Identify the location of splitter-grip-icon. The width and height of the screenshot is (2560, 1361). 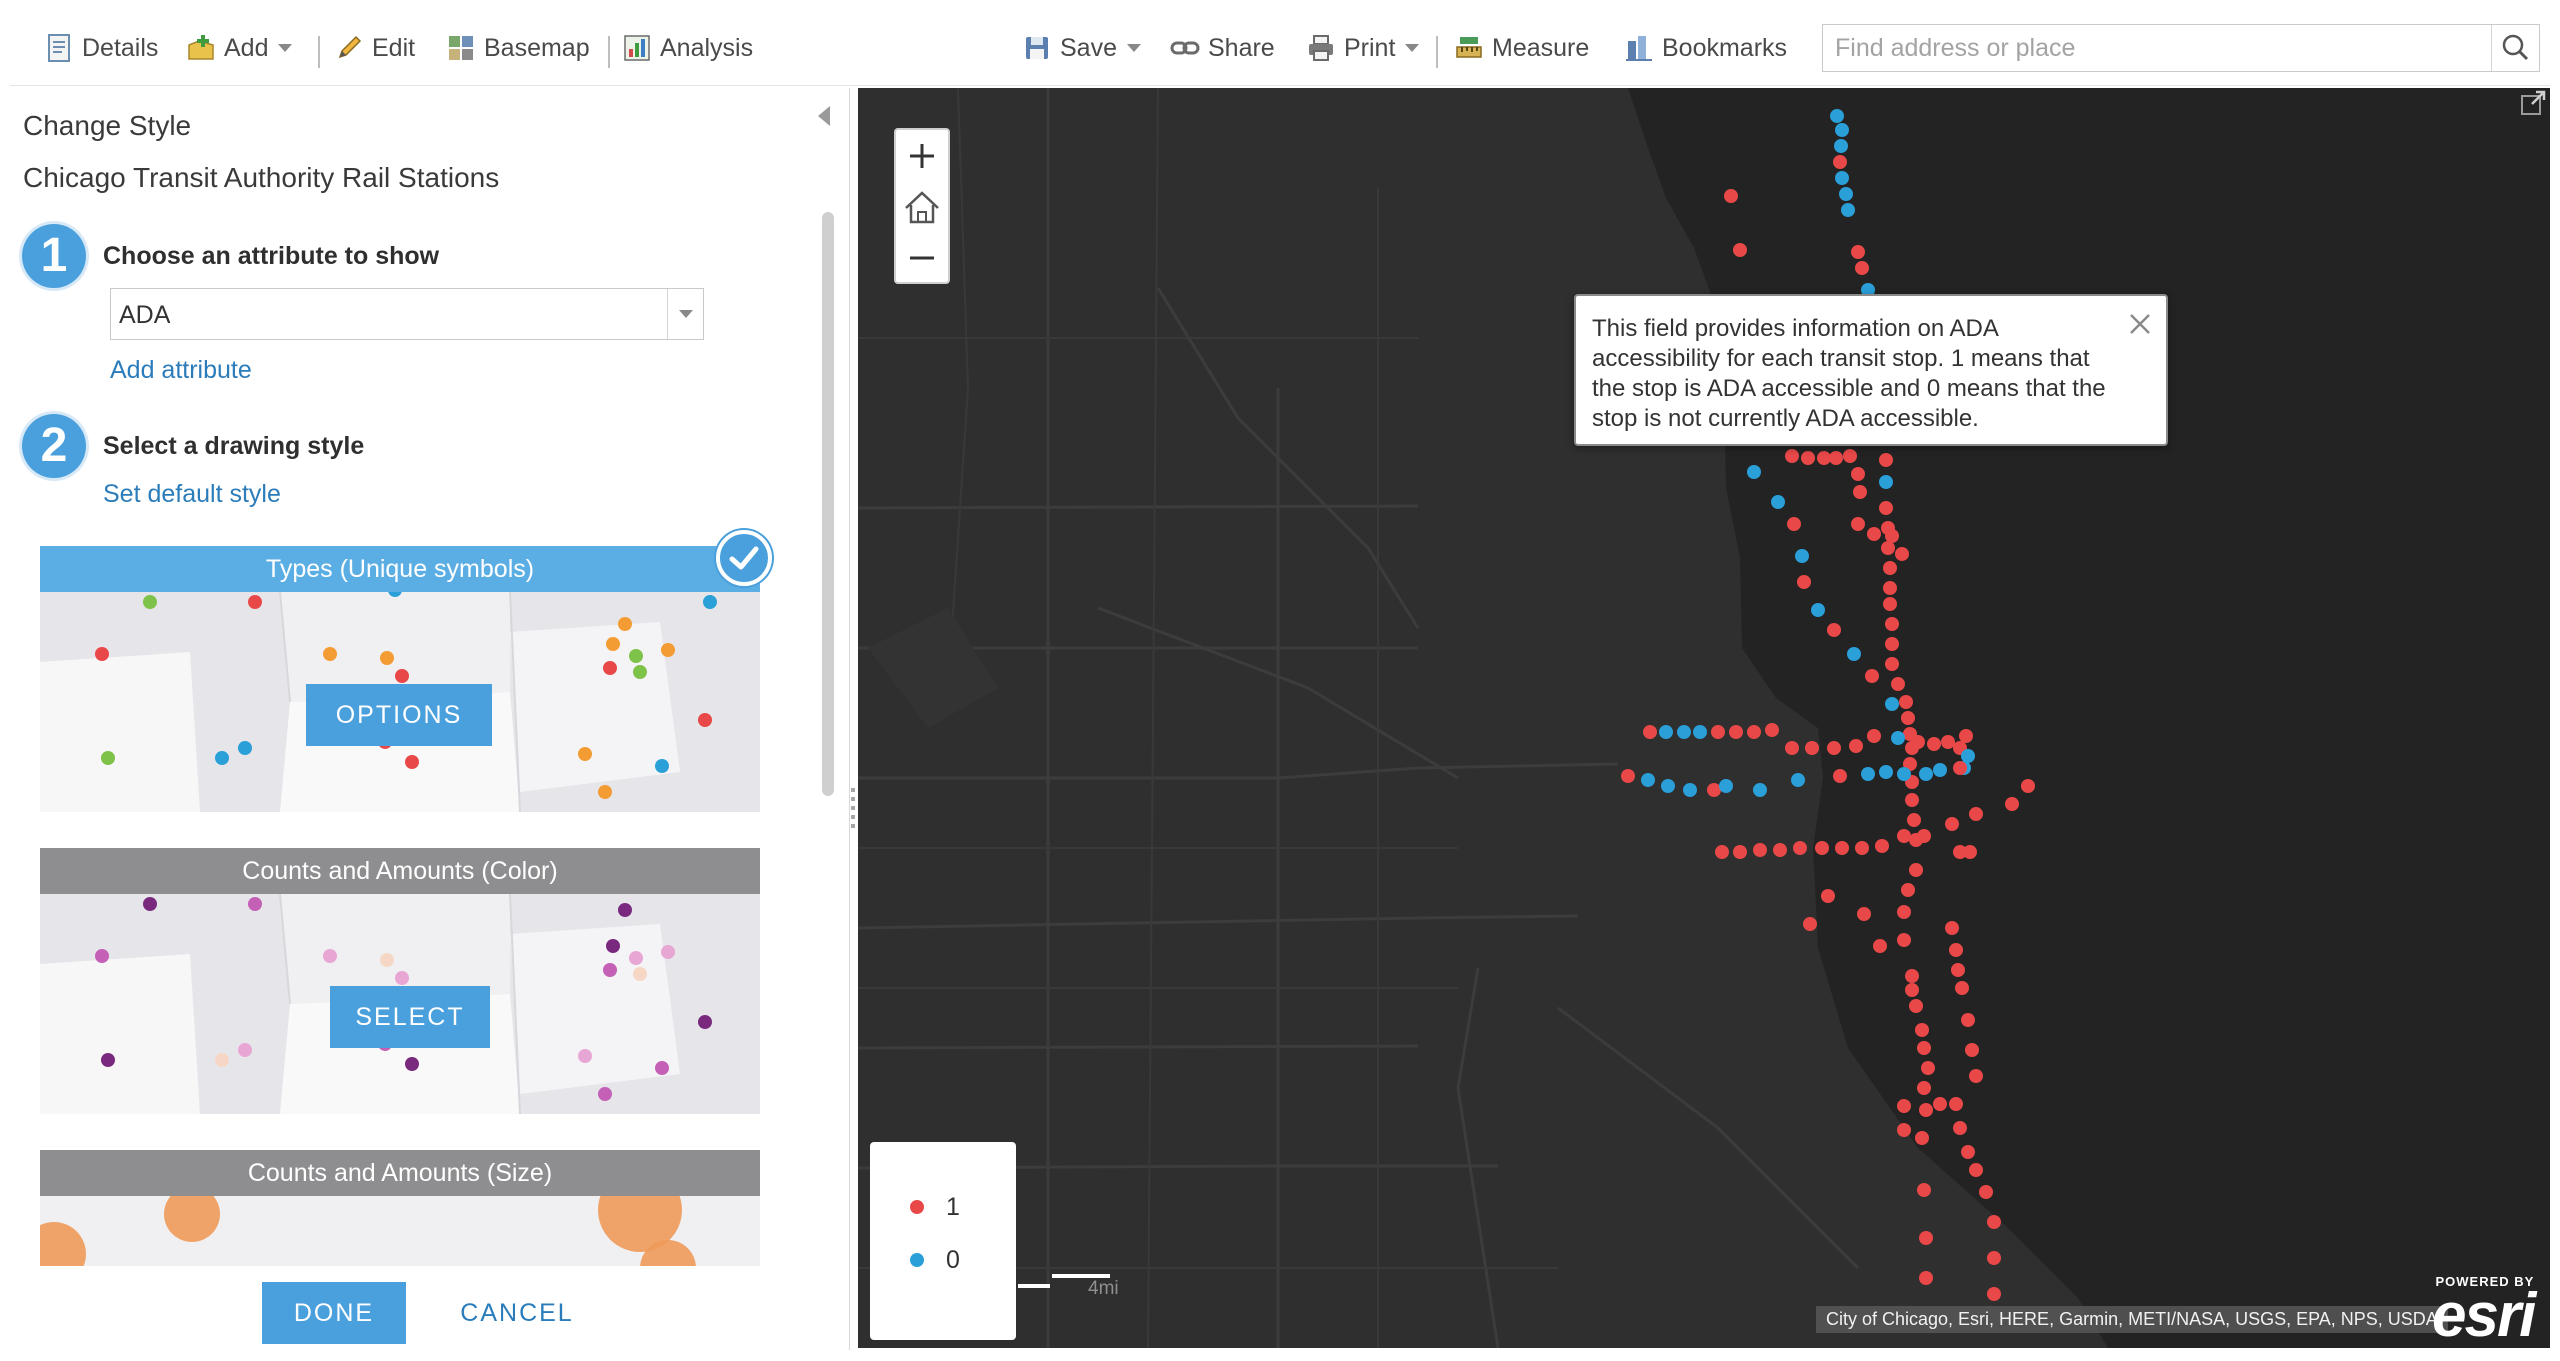
(853, 808).